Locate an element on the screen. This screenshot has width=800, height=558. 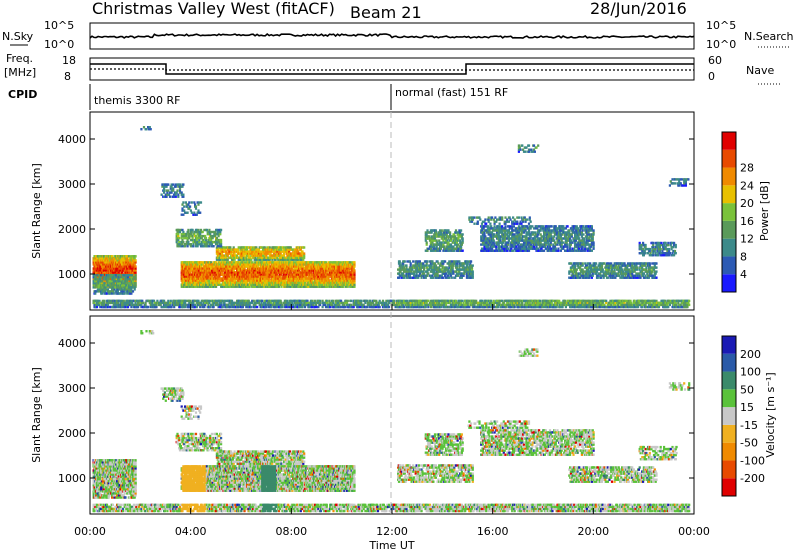
nsearch-tick-bottom: 10^0 is located at coordinates (721, 44).